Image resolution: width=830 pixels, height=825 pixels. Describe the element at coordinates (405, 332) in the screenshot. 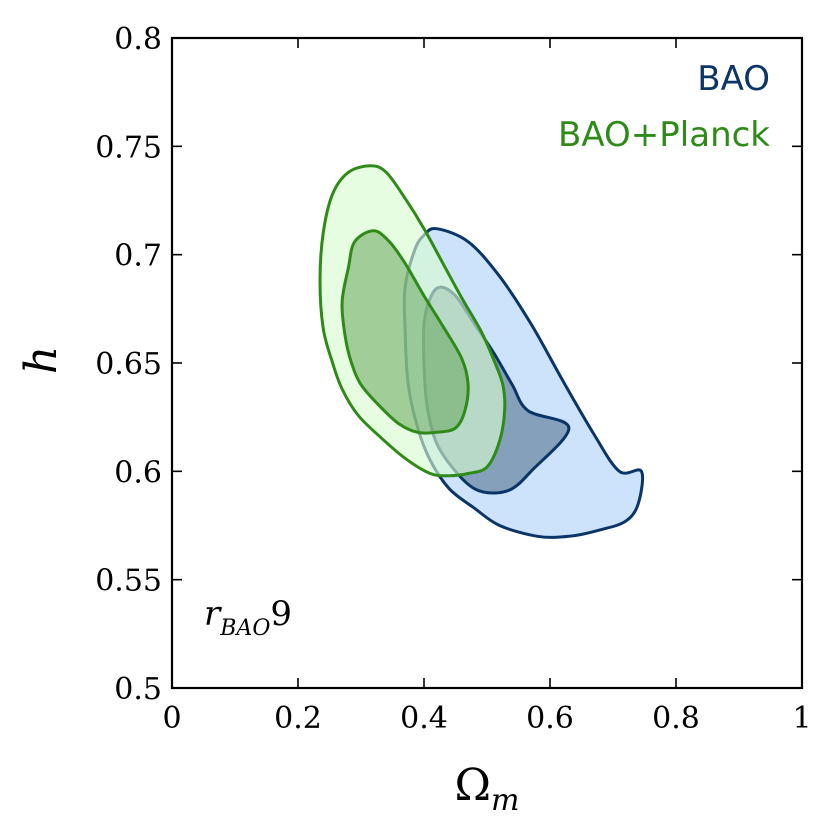

I see `bao-planck-contour-inner` at that location.